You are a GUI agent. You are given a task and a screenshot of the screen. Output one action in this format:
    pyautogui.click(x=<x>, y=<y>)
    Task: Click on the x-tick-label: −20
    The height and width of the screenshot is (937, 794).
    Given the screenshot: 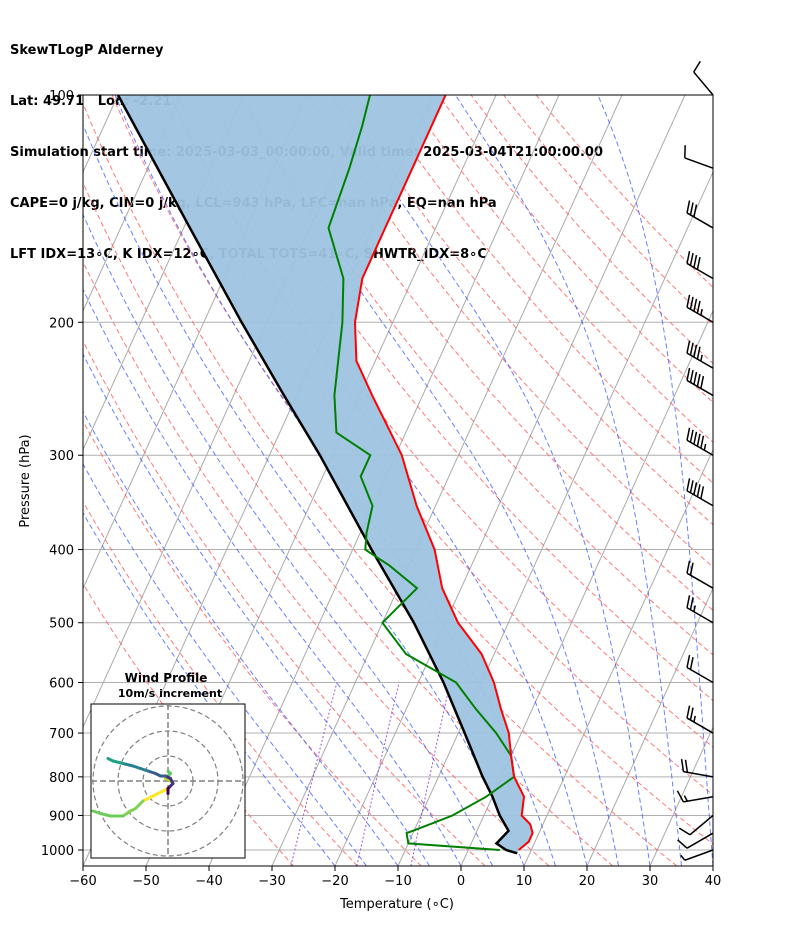 What is the action you would take?
    pyautogui.click(x=334, y=881)
    